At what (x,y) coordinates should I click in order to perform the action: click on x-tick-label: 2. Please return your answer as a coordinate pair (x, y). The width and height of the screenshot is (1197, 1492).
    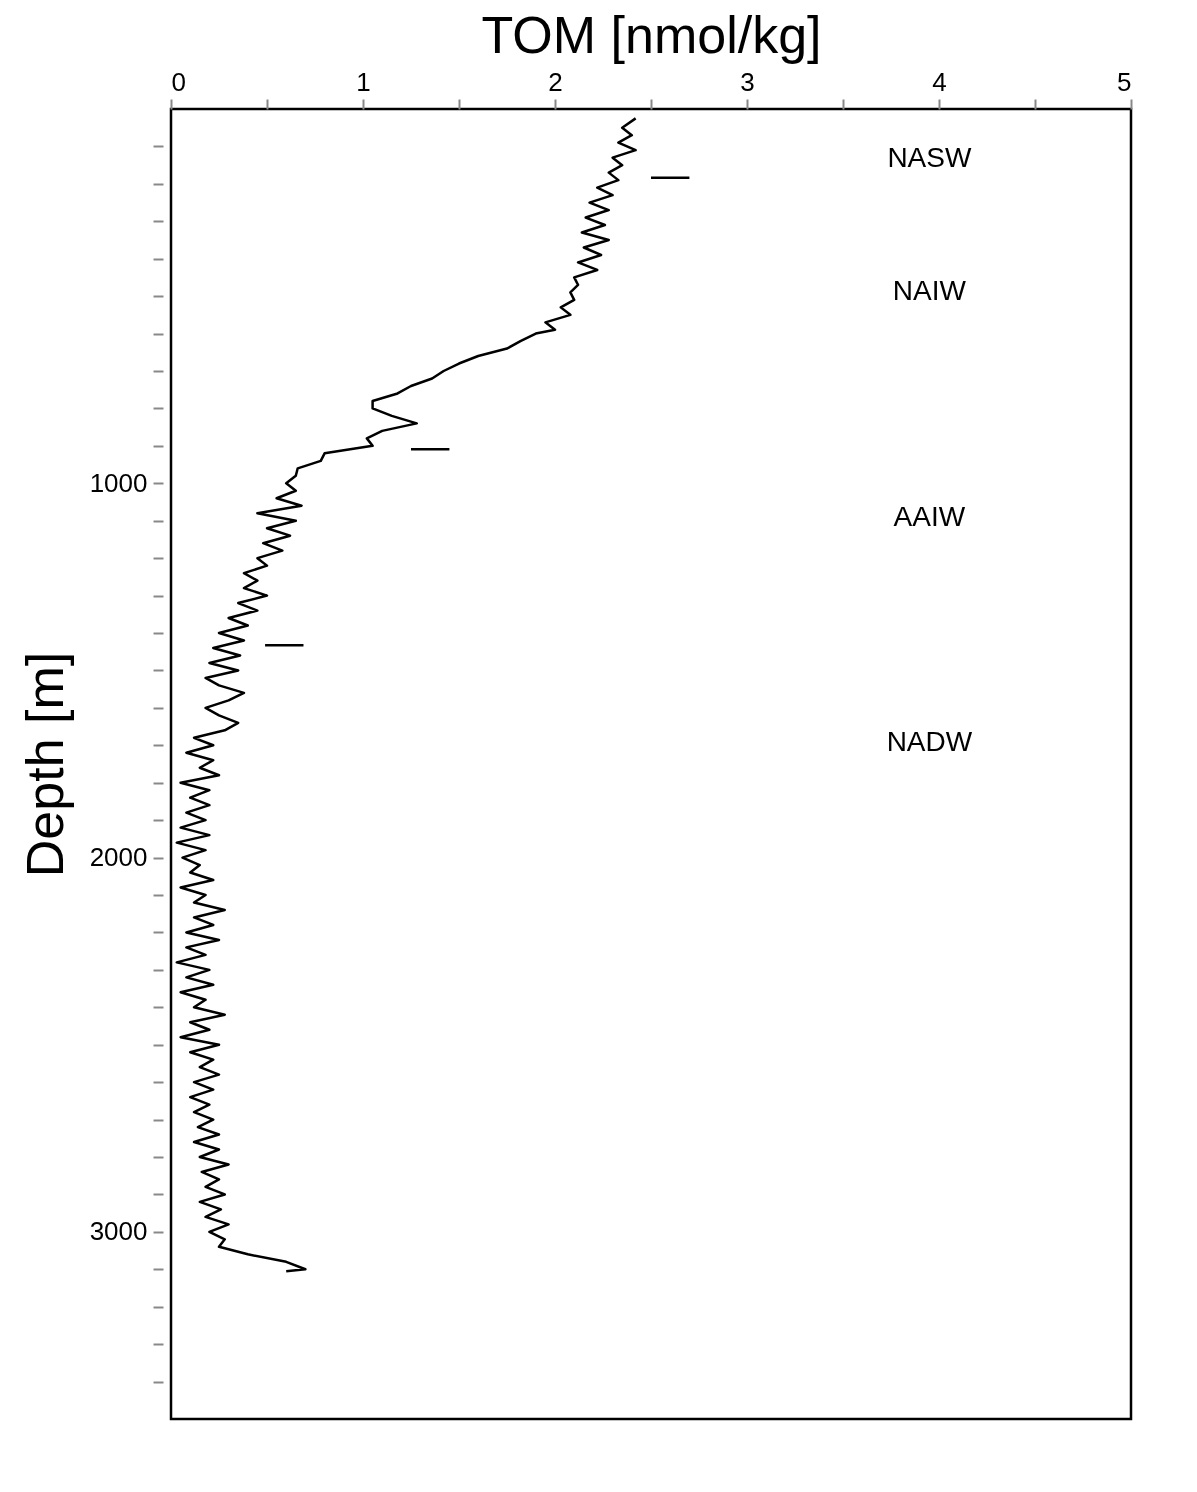
    Looking at the image, I should click on (555, 81).